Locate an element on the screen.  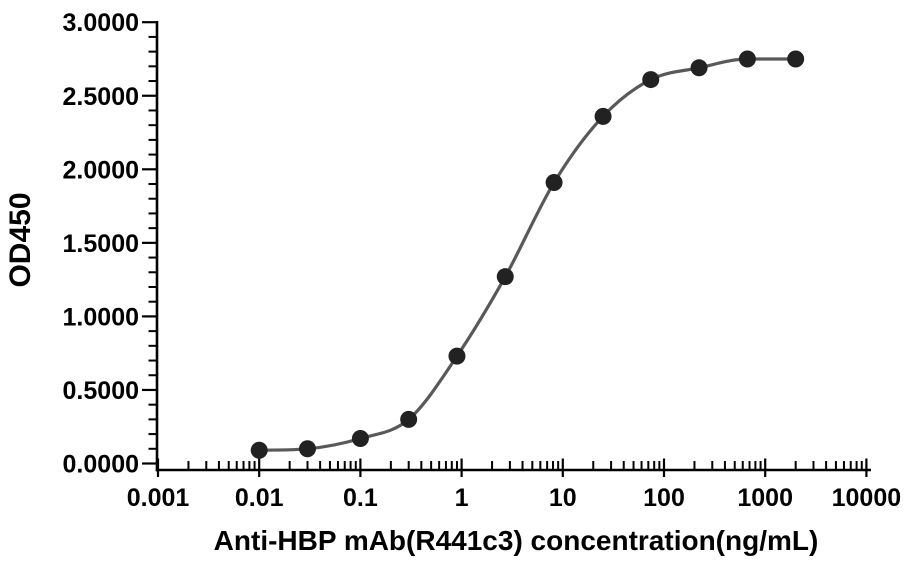
x-tick-label: 10 is located at coordinates (563, 498).